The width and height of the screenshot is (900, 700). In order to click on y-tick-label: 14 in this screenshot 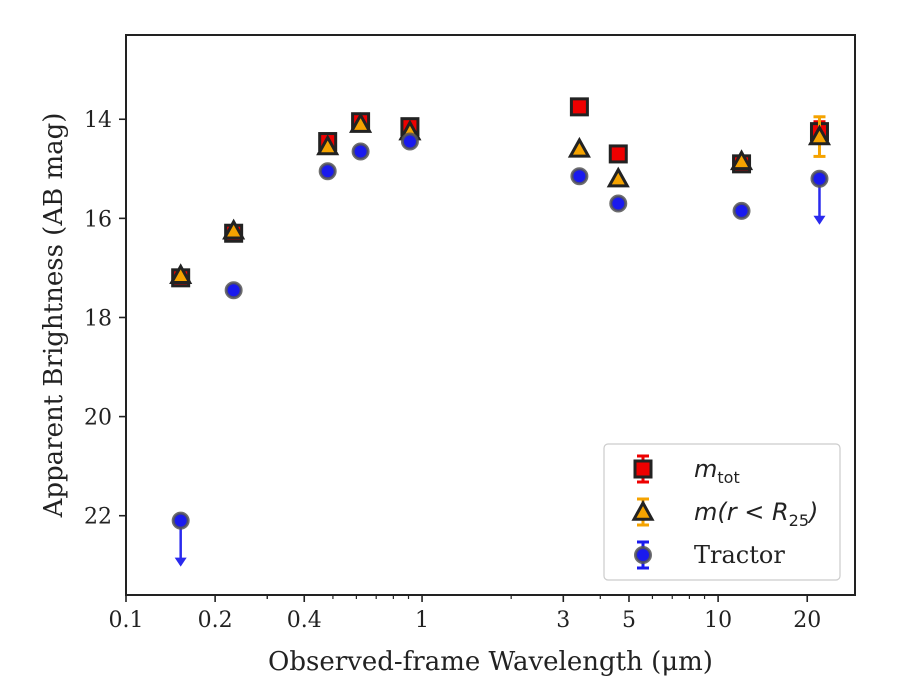, I will do `click(98, 120)`.